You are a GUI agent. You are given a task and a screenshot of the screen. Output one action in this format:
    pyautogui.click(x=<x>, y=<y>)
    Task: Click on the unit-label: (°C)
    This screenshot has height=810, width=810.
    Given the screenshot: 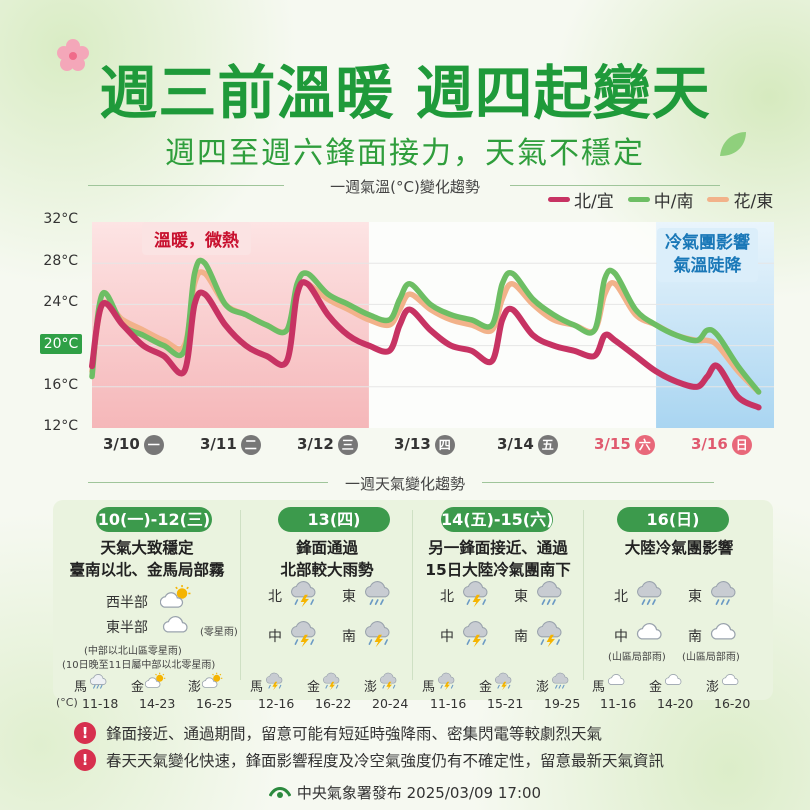 What is the action you would take?
    pyautogui.click(x=67, y=702)
    